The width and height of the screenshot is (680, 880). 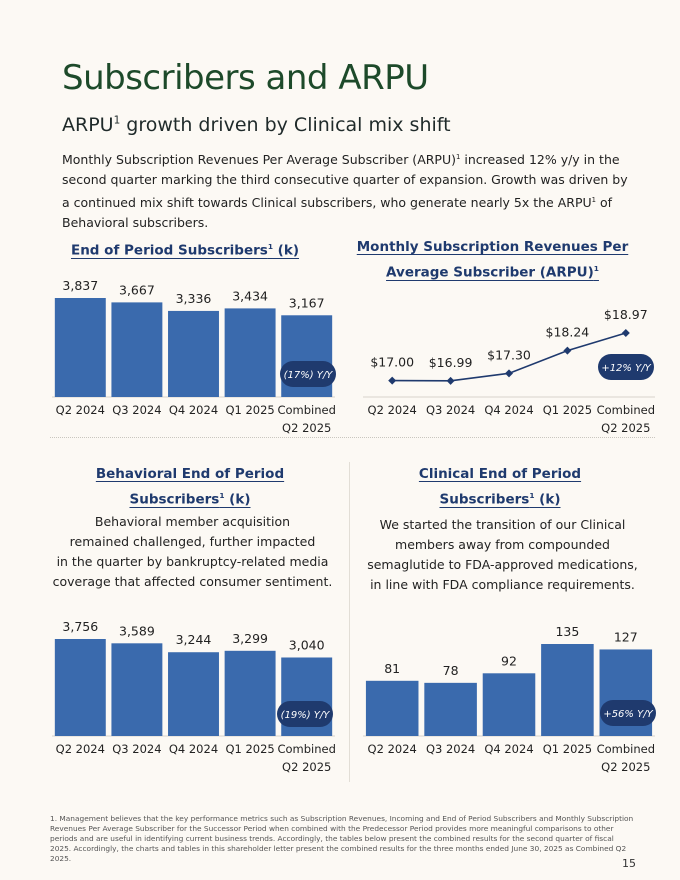 What do you see at coordinates (352, 437) in the screenshot?
I see `section-divider` at bounding box center [352, 437].